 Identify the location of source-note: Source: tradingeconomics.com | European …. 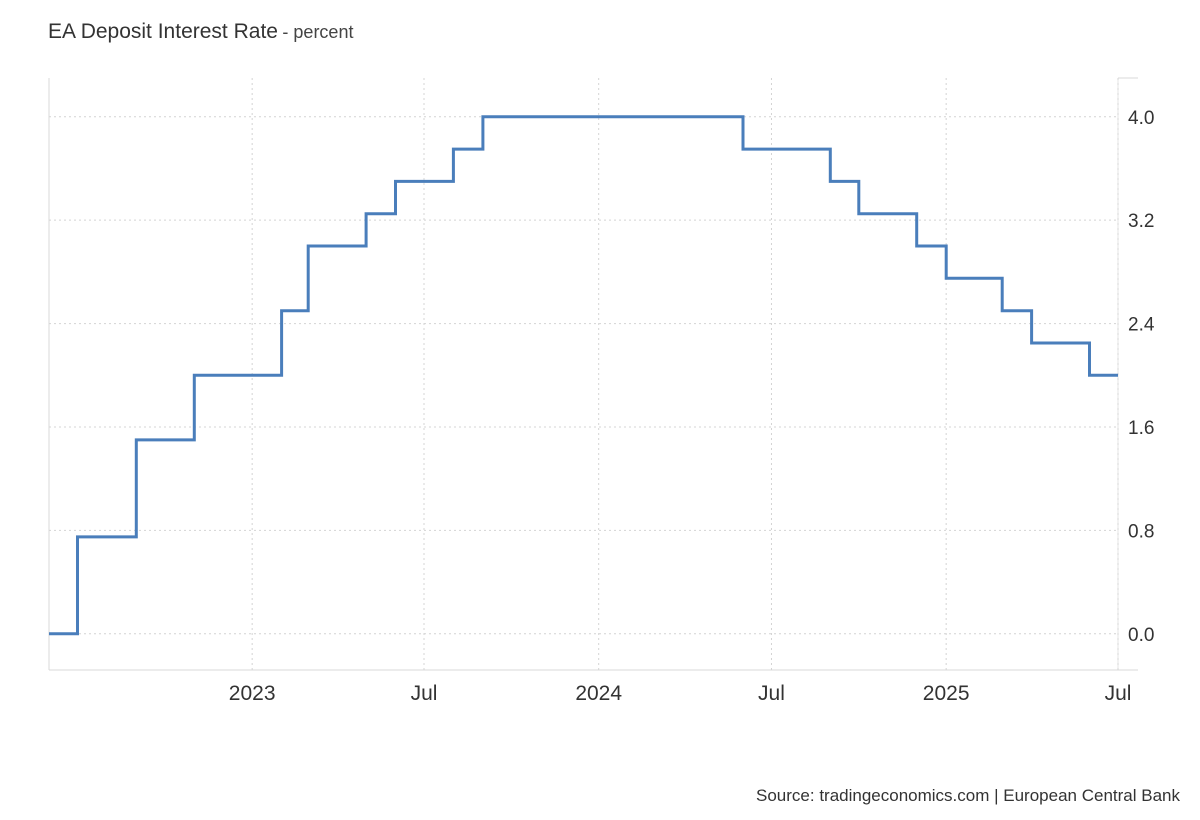
(968, 795).